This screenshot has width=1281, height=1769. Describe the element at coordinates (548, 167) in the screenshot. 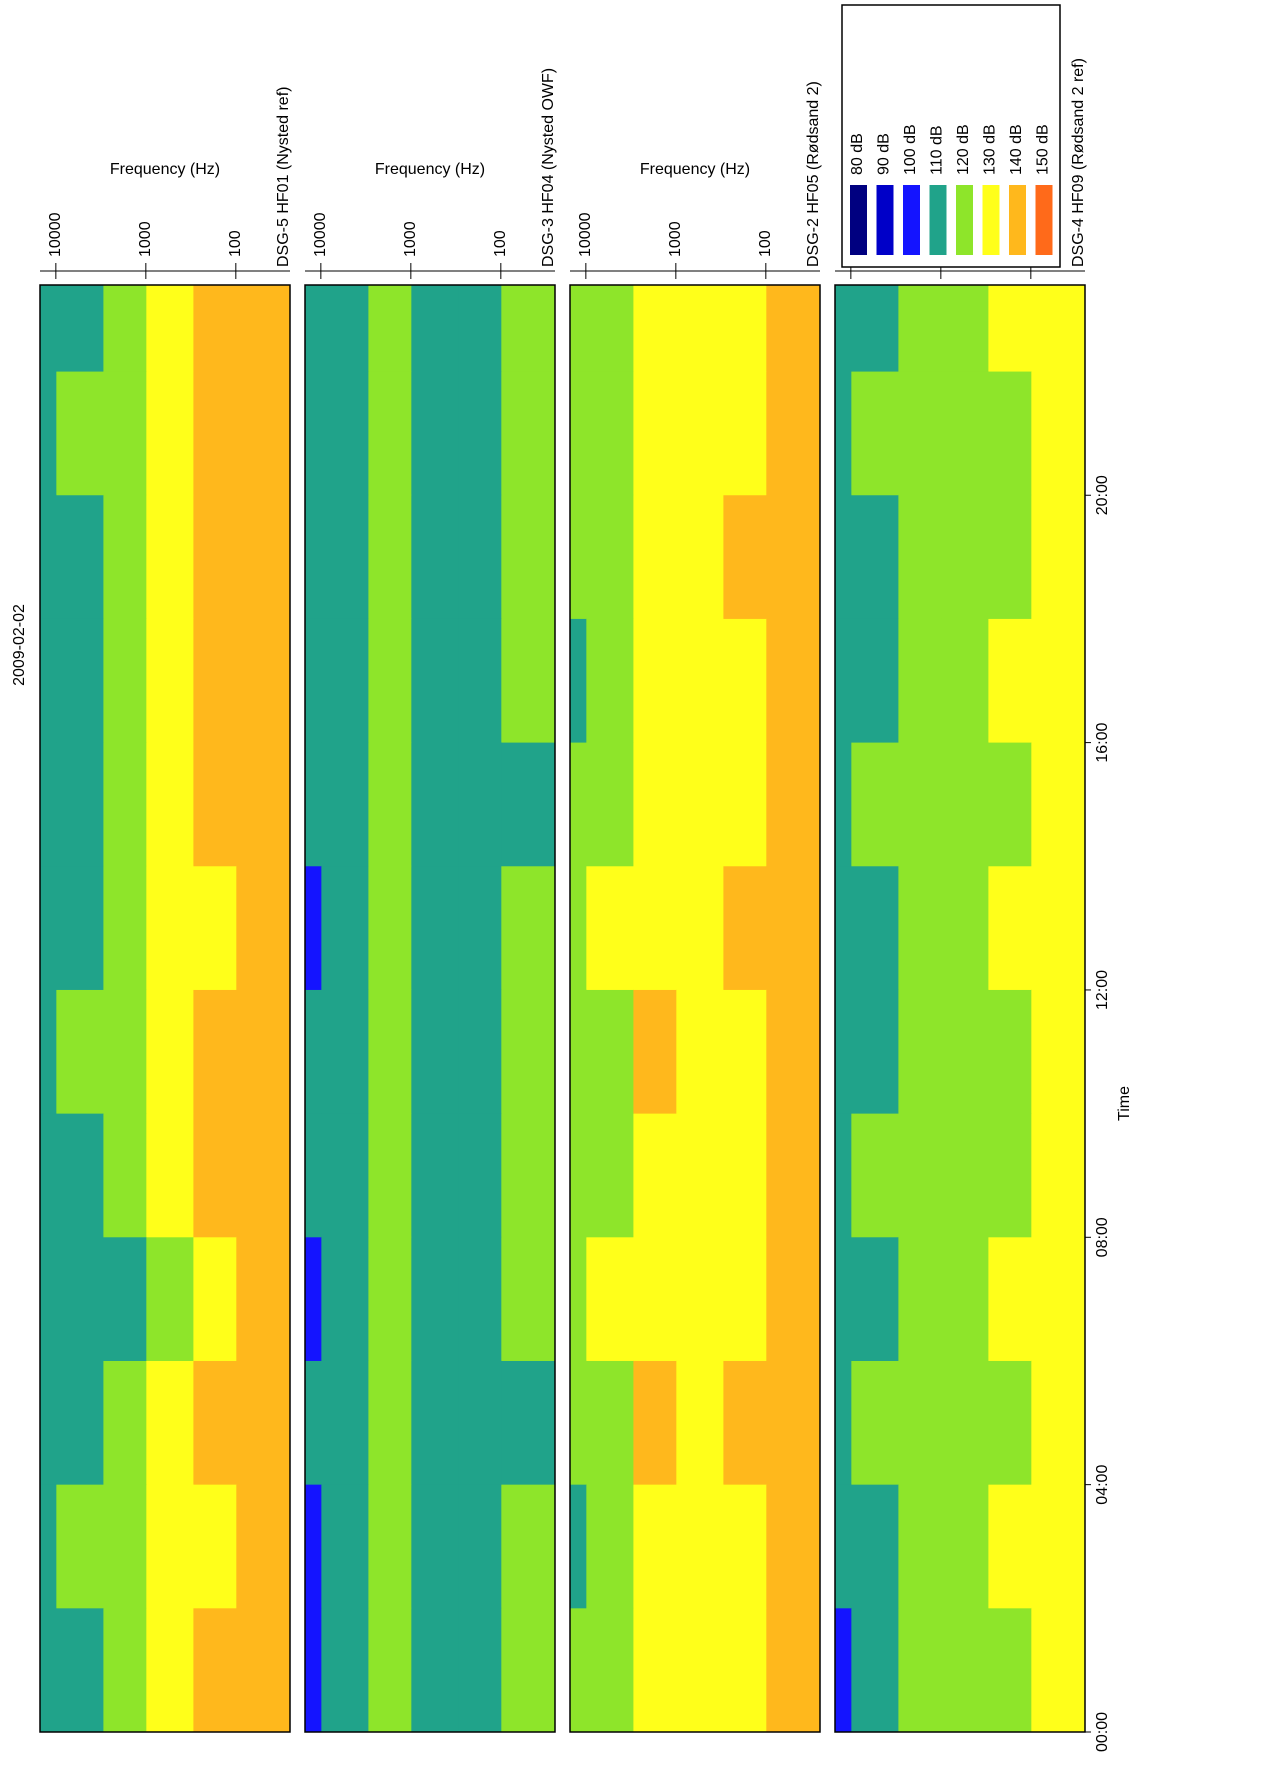

I see `panel-name: DSG-3 HF04 (Nysted OWF)` at that location.